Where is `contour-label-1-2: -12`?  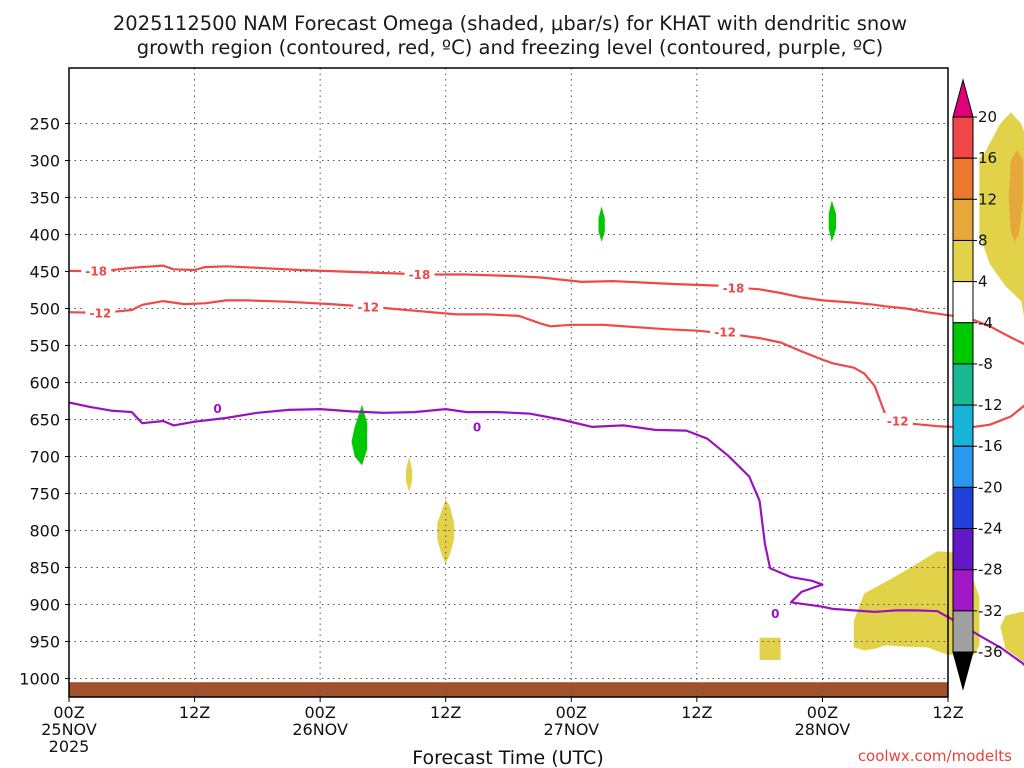 contour-label-1-2: -12 is located at coordinates (725, 333).